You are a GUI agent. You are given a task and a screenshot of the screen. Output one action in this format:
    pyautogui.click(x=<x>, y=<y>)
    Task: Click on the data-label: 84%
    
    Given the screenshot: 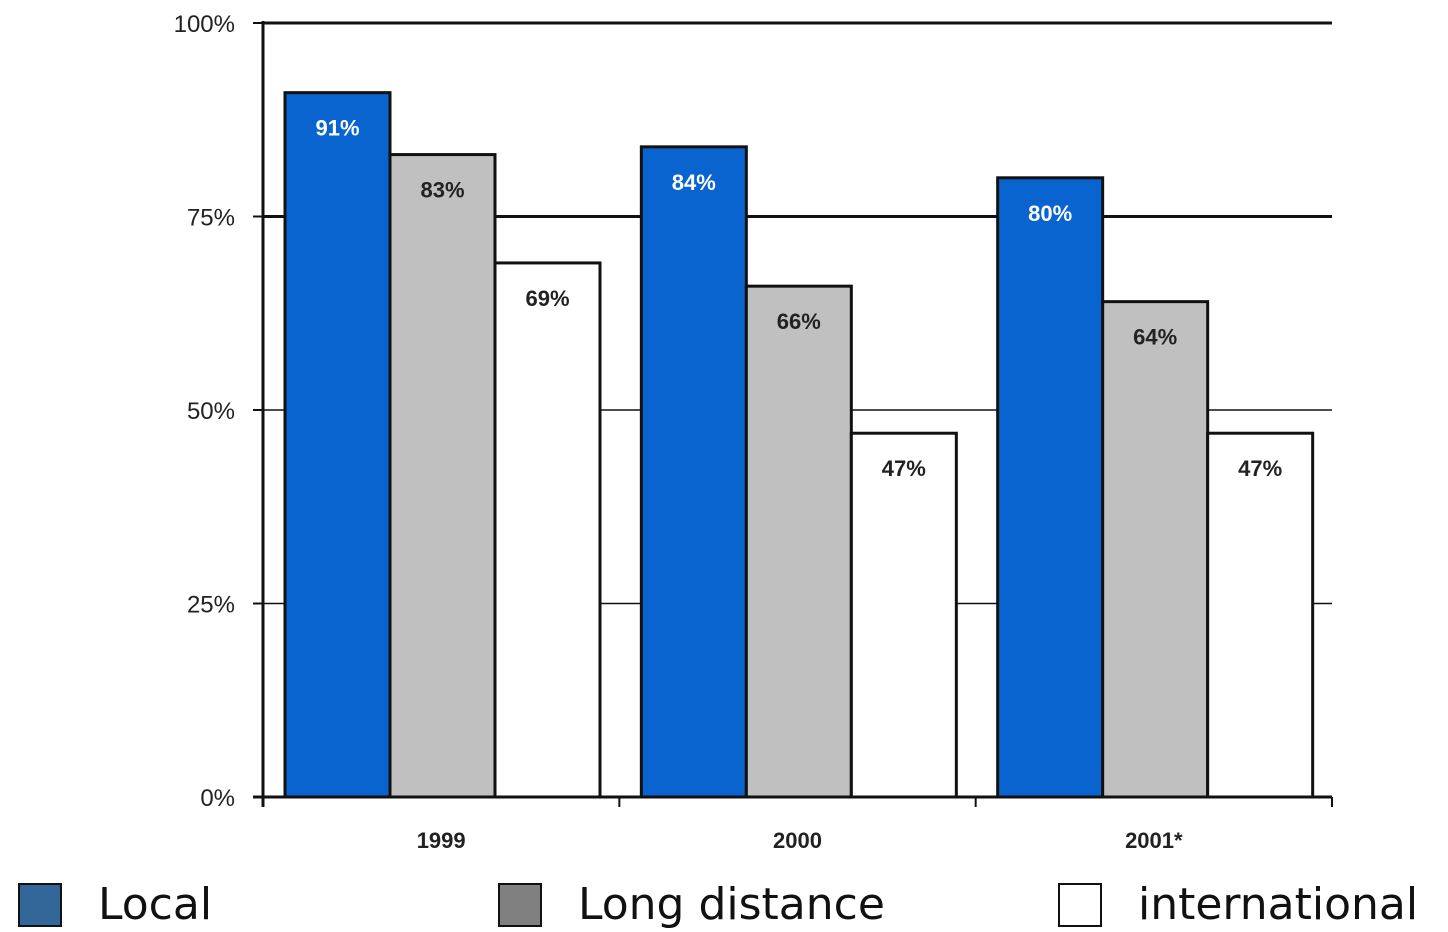 What is the action you would take?
    pyautogui.click(x=694, y=182)
    